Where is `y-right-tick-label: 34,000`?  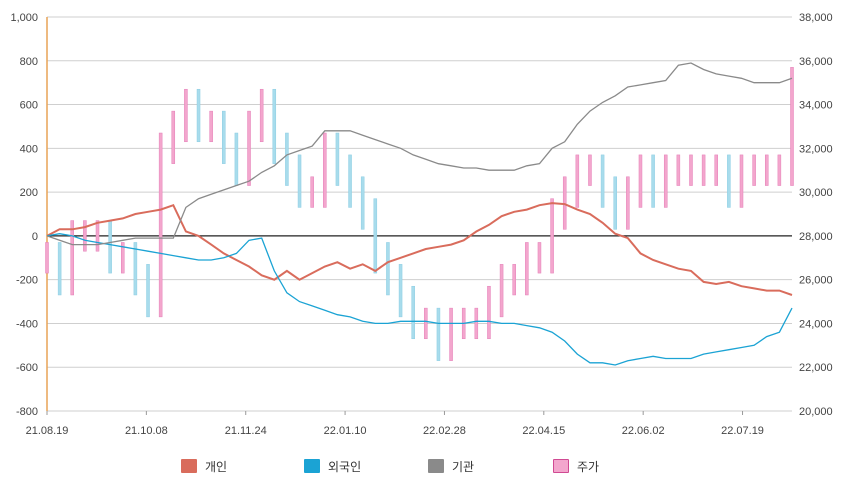 y-right-tick-label: 34,000 is located at coordinates (816, 106).